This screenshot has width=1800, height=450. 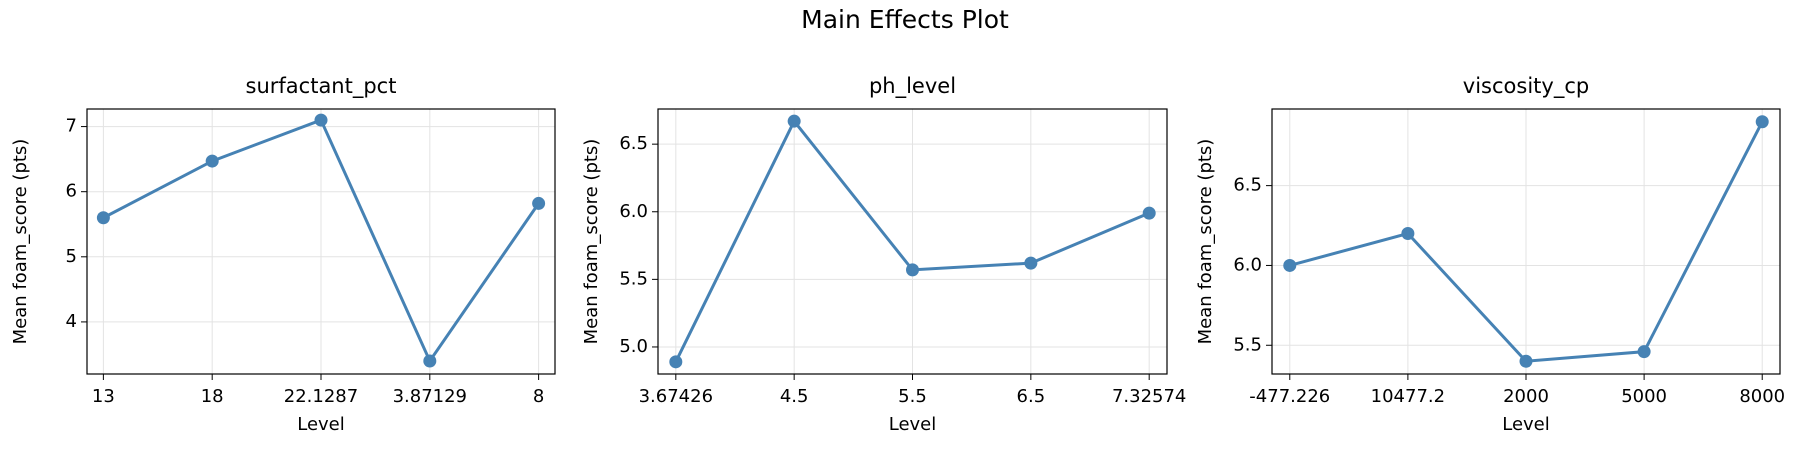 I want to click on x-tick-label: 6.5, so click(x=1031, y=396).